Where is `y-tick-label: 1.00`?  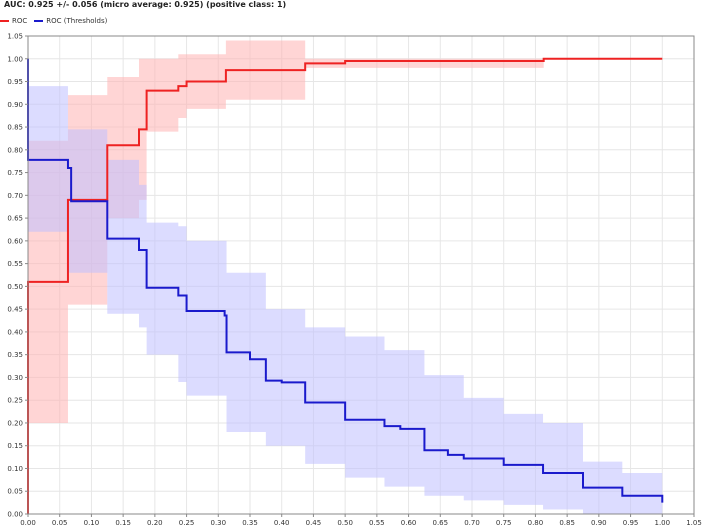
y-tick-label: 1.00 is located at coordinates (15, 59).